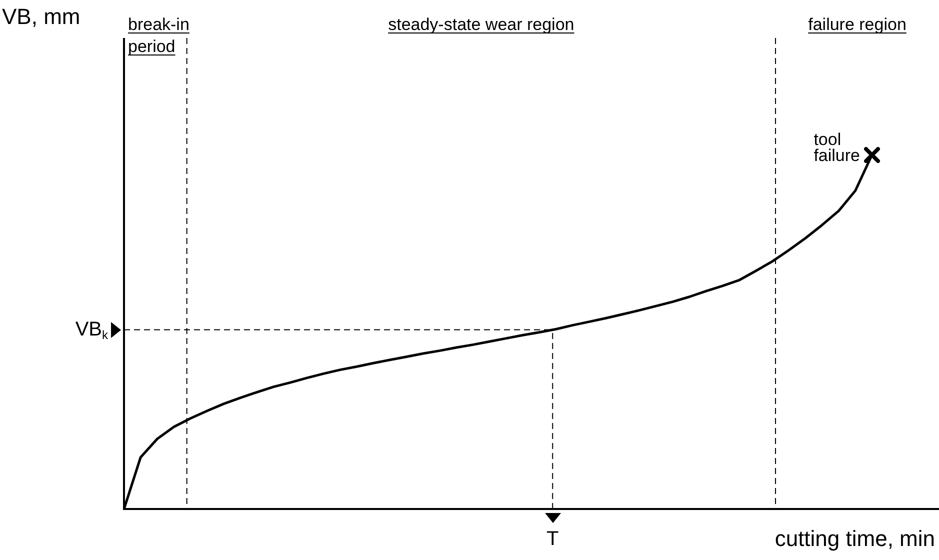  What do you see at coordinates (857, 24) in the screenshot?
I see `text: failure region` at bounding box center [857, 24].